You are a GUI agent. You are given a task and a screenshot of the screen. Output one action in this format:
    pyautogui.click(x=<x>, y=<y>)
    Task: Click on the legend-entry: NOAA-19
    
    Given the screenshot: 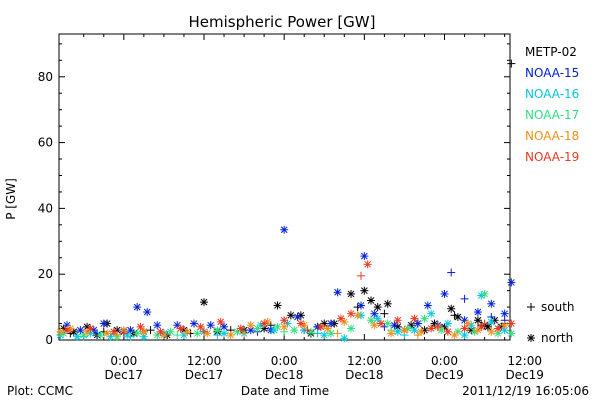 What is the action you would take?
    pyautogui.click(x=552, y=157)
    